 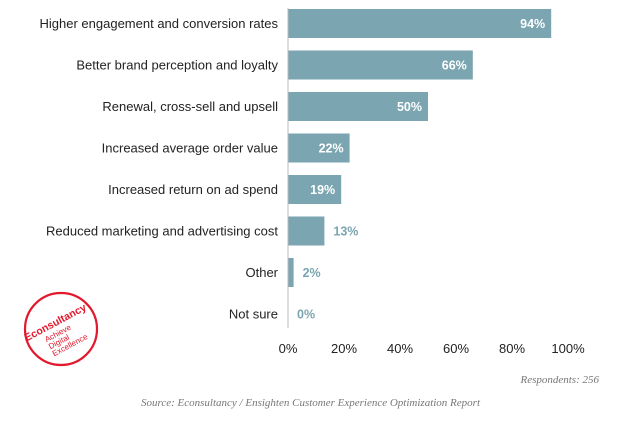 What do you see at coordinates (253, 314) in the screenshot?
I see `category-label-not-sure: Not sure` at bounding box center [253, 314].